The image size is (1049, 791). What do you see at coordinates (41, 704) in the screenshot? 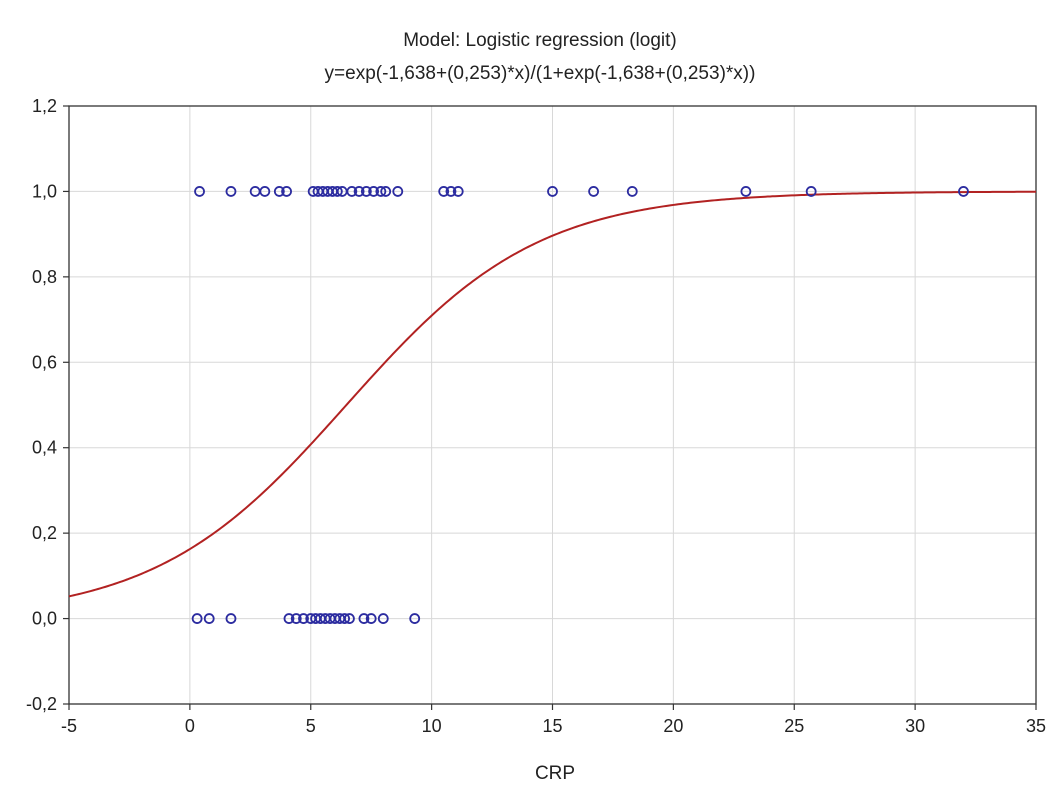
I see `y-tick-label: -0,2` at bounding box center [41, 704].